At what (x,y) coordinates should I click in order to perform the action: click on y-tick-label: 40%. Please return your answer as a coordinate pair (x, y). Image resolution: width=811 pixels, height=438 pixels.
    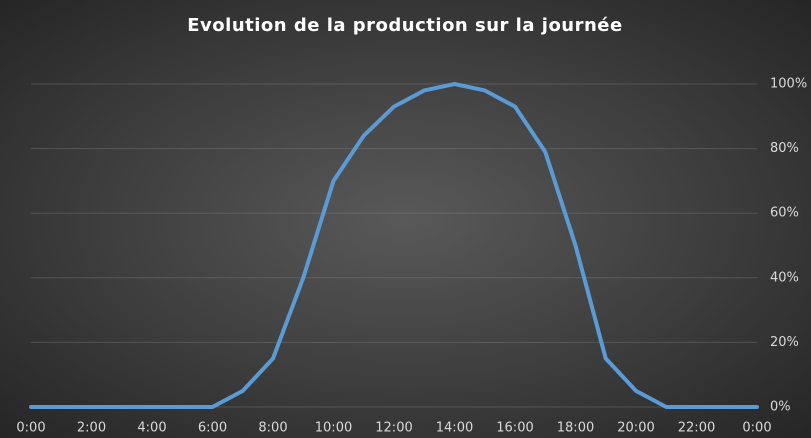
    Looking at the image, I should click on (784, 277).